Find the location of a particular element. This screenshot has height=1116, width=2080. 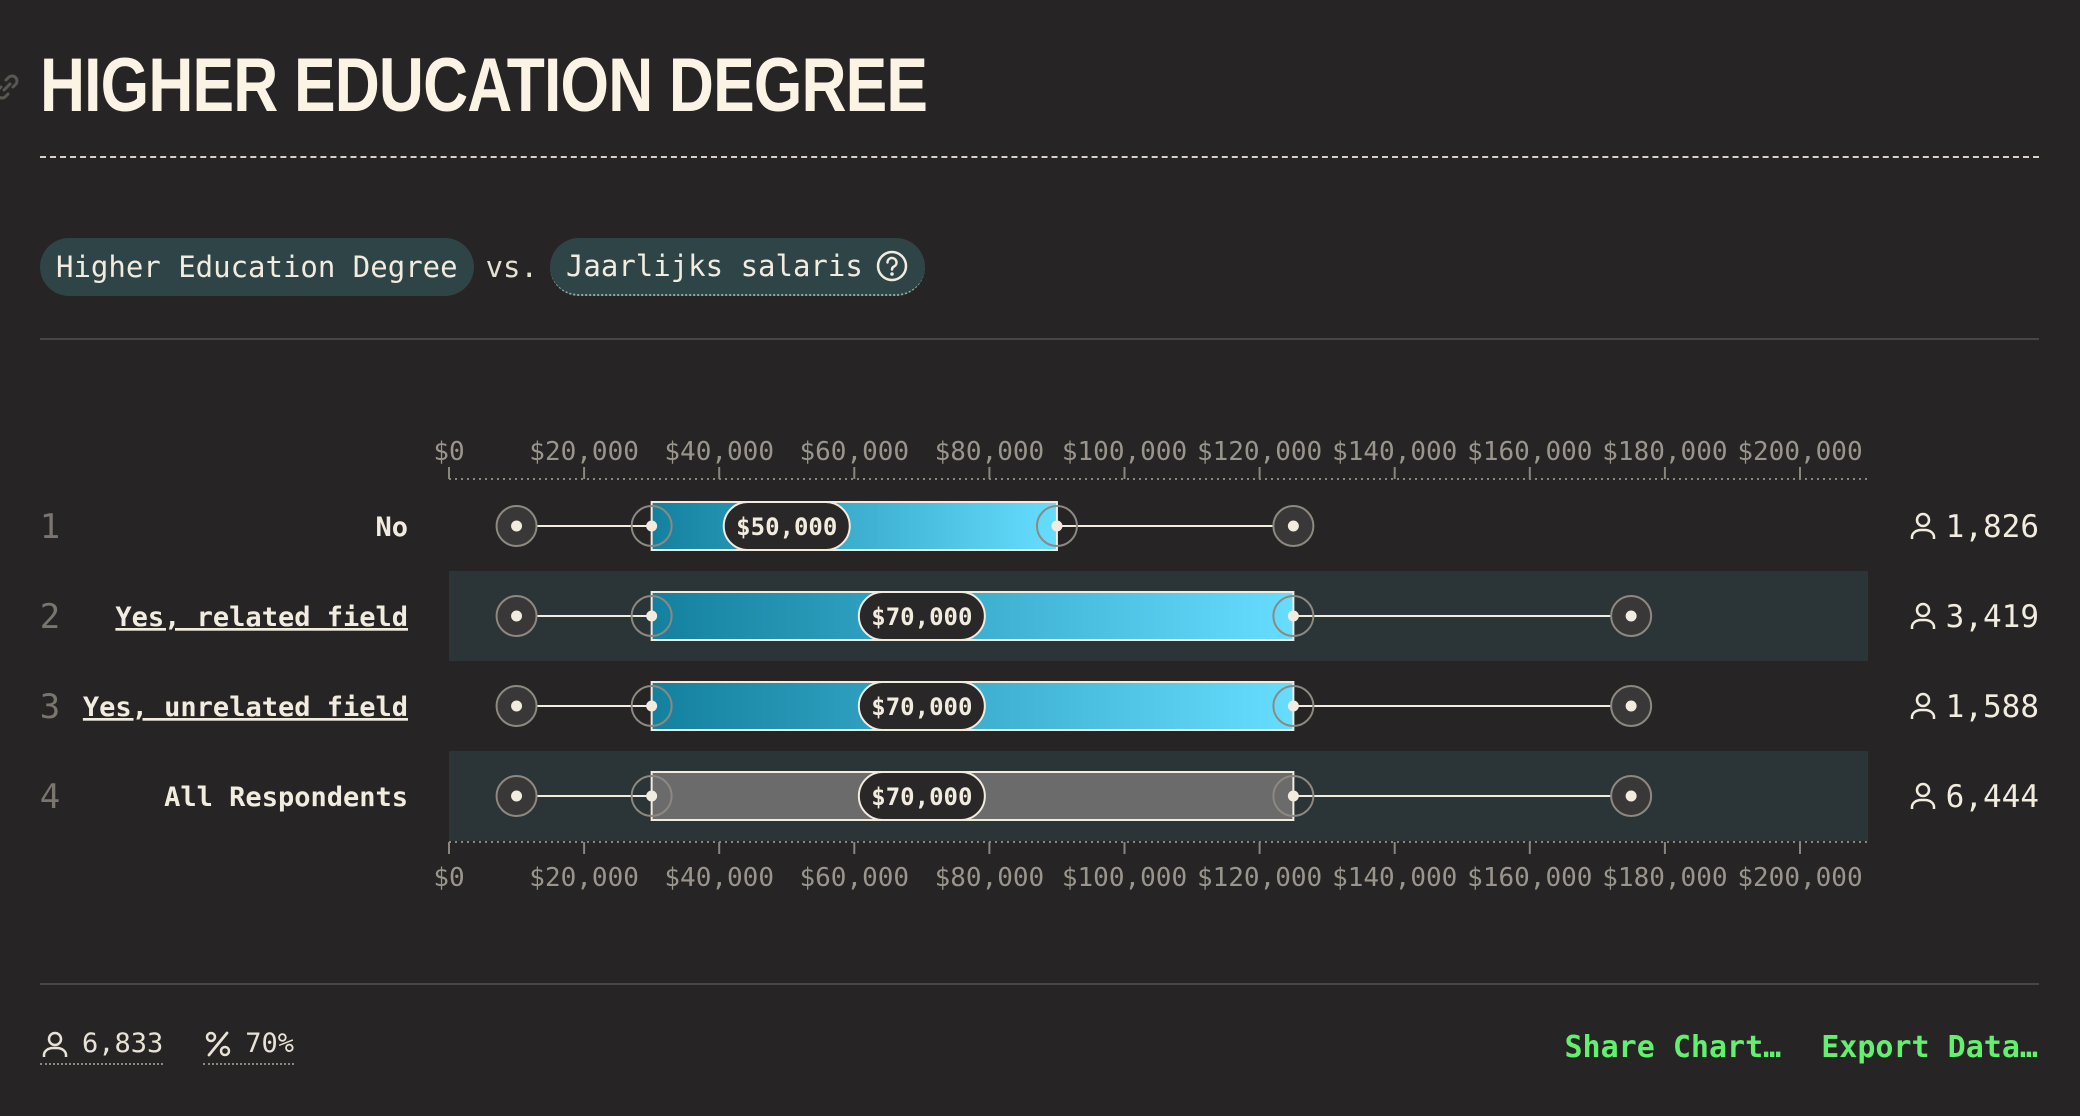

median-label: $50,000 is located at coordinates (786, 527).